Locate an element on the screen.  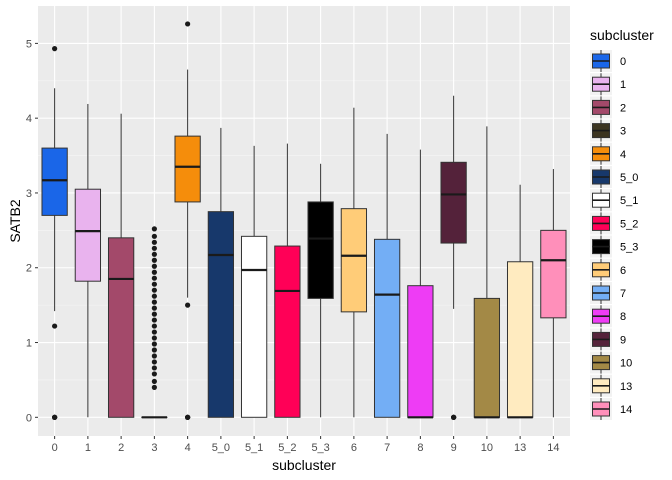
legend-label: 1 is located at coordinates (623, 85).